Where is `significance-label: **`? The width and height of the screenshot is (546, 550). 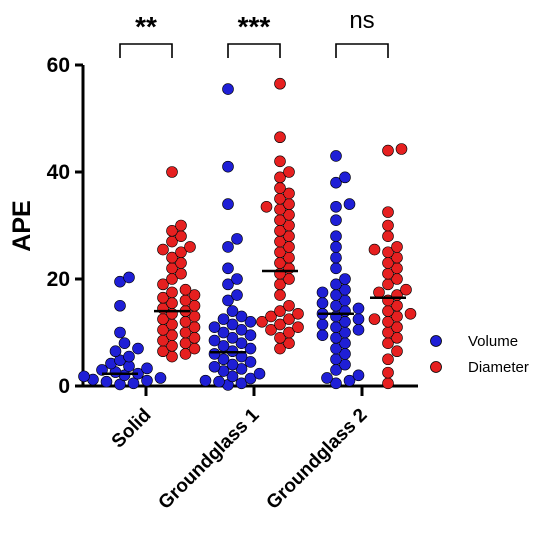
significance-label: ** is located at coordinates (146, 26).